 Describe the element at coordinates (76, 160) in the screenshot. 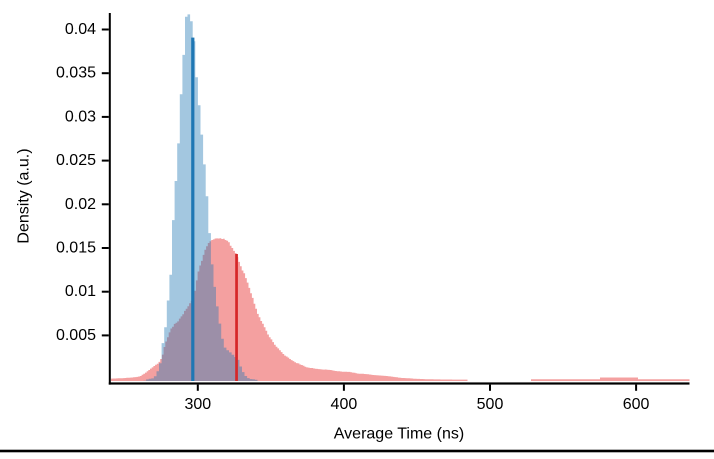

I see `svg-text: 0.025` at that location.